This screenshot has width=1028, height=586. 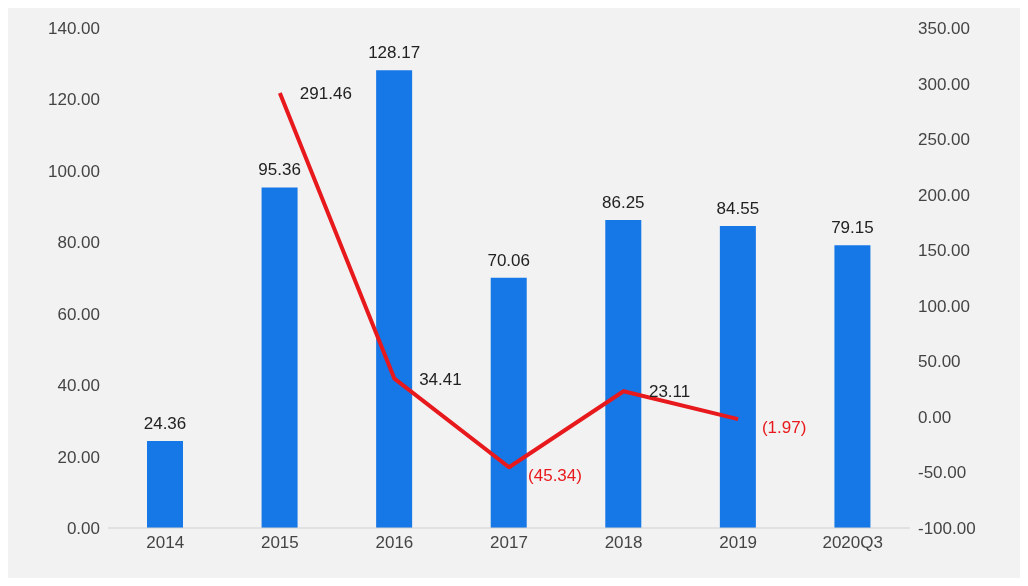 What do you see at coordinates (555, 476) in the screenshot?
I see `data-label: (45.34)` at bounding box center [555, 476].